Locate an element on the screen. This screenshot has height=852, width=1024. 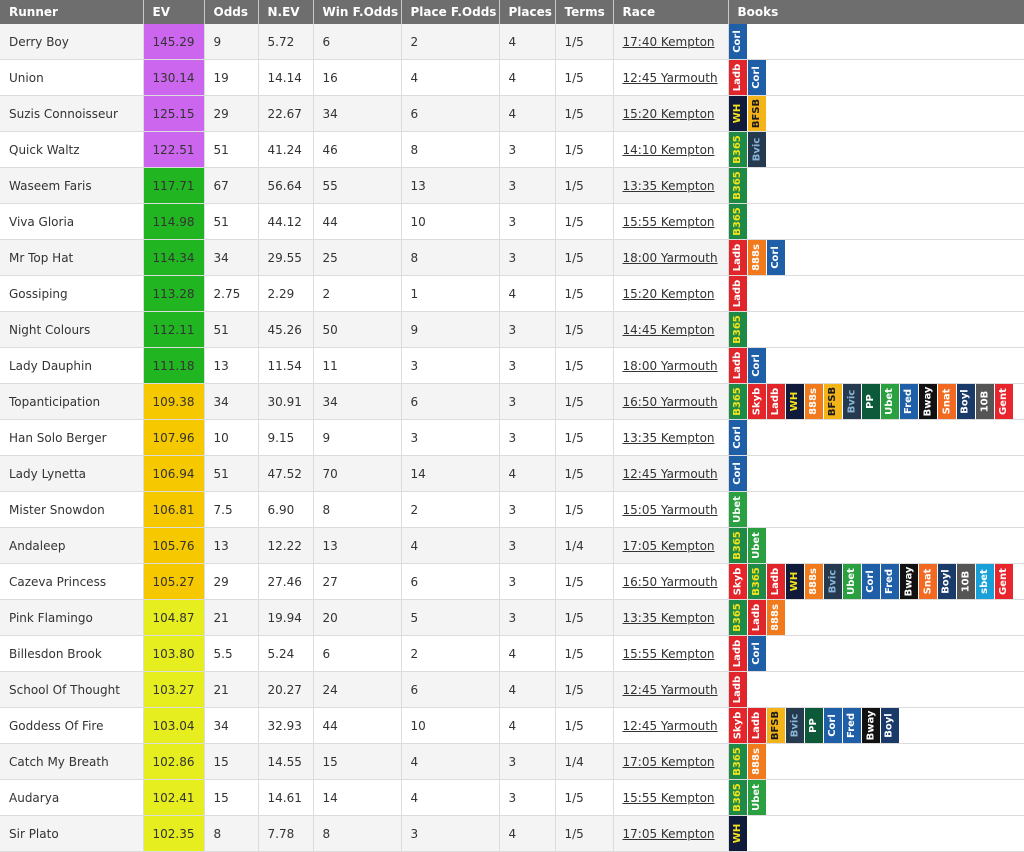
header-ev: EV is located at coordinates (173, 12).